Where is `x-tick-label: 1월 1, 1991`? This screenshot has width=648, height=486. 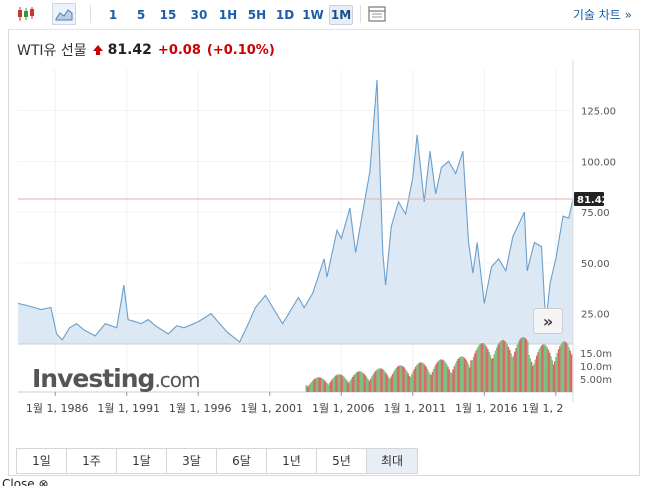
x-tick-label: 1월 1, 1991 is located at coordinates (128, 408).